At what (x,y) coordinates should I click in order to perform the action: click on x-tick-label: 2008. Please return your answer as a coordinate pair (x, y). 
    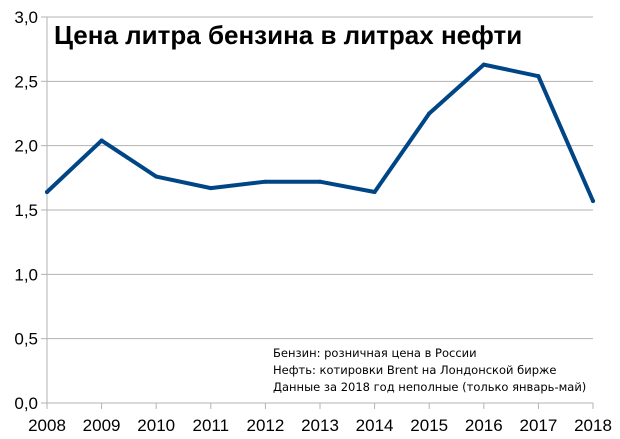
    Looking at the image, I should click on (47, 425).